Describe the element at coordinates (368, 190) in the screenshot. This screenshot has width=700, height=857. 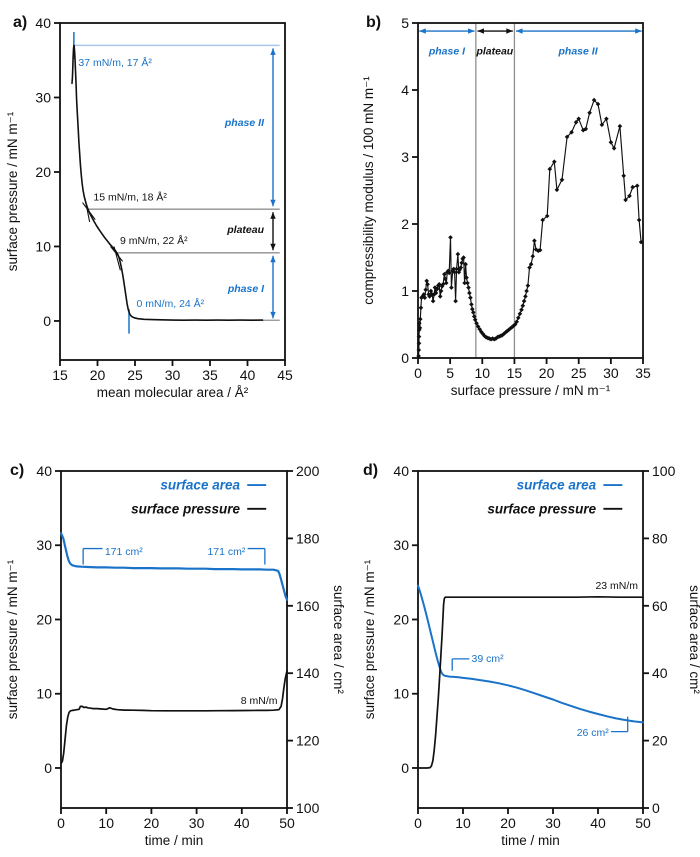
I see `y-axis-title: compressibility modulus / 100 mN m⁻¹` at that location.